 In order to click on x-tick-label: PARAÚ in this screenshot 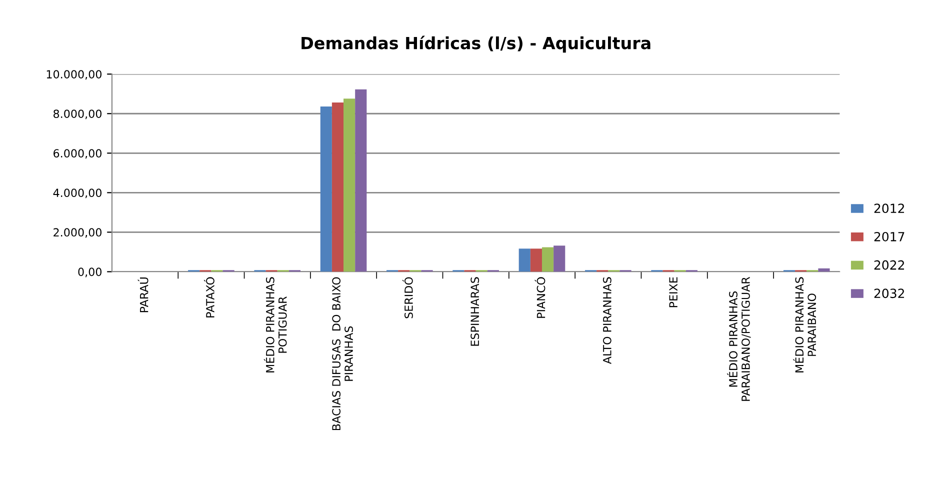, I will do `click(143, 295)`.